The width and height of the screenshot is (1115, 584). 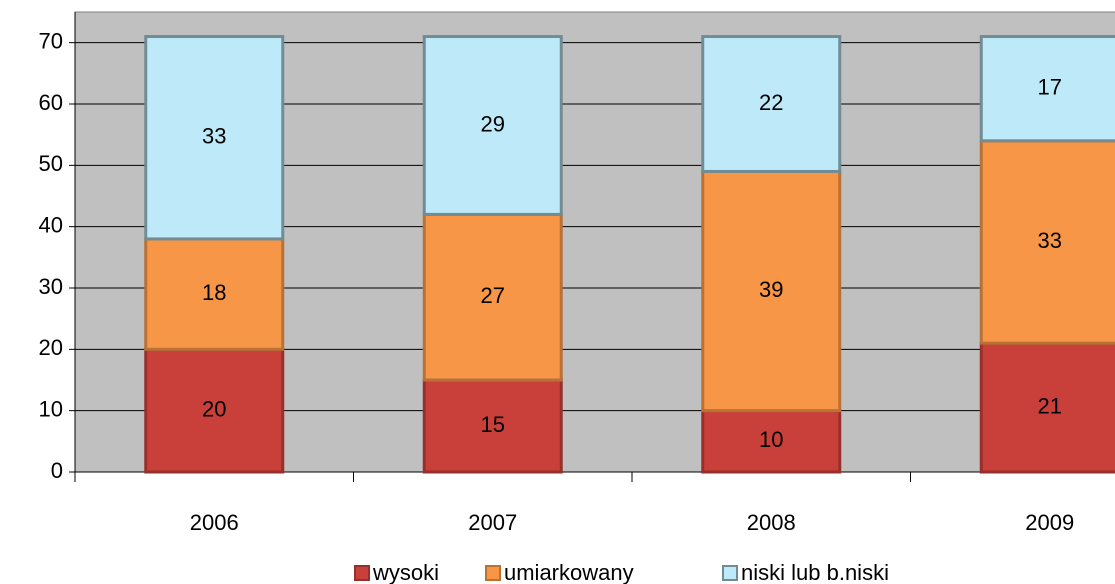 I want to click on y-tick-label: 40, so click(x=51, y=224).